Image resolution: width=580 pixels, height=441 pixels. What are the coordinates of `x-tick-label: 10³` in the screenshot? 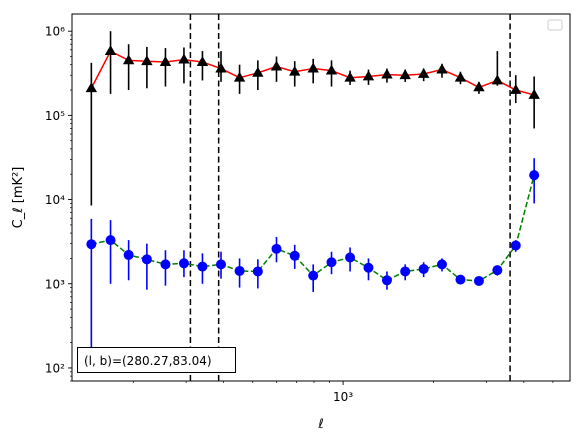 It's located at (343, 397).